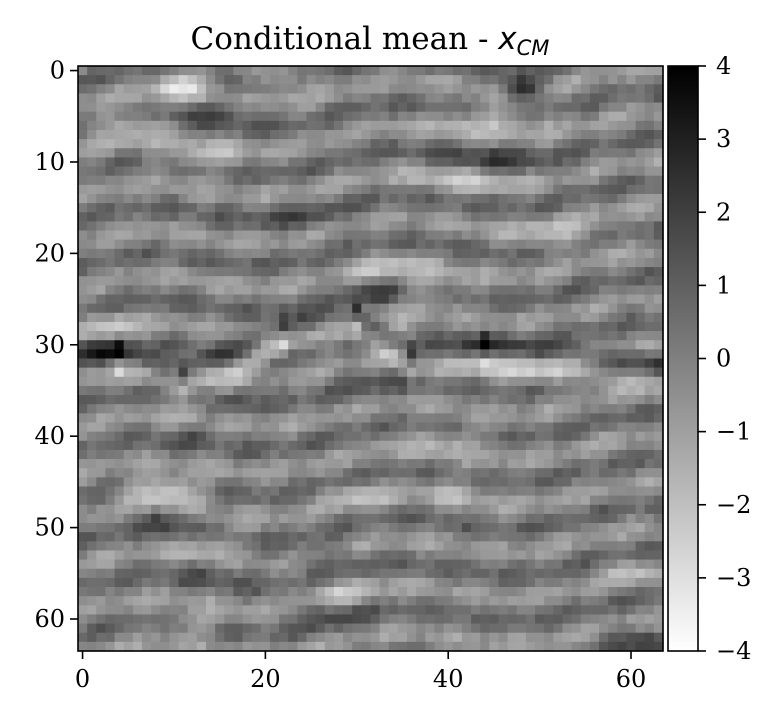 The width and height of the screenshot is (783, 721). Describe the element at coordinates (49, 162) in the screenshot. I see `y-tick-label: 10` at that location.